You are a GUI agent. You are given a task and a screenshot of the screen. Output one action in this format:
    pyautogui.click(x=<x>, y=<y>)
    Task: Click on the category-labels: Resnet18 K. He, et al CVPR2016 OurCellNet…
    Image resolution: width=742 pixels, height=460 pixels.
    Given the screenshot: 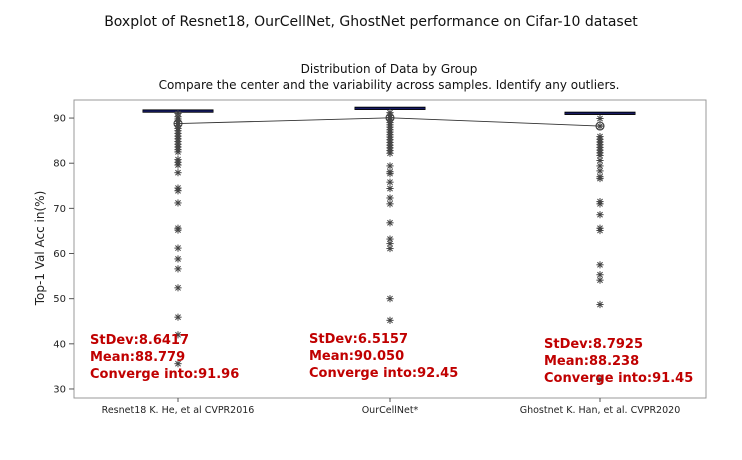 What is the action you would take?
    pyautogui.click(x=391, y=407)
    